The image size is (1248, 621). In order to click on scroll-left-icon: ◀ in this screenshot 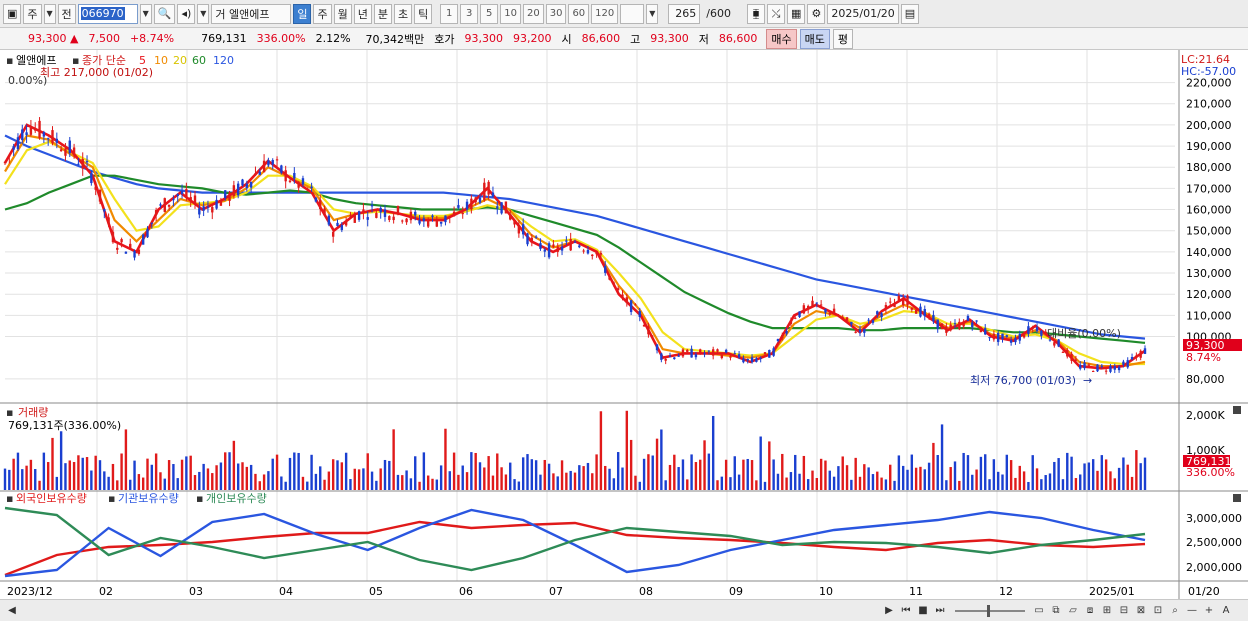, I will do `click(12, 610)`.